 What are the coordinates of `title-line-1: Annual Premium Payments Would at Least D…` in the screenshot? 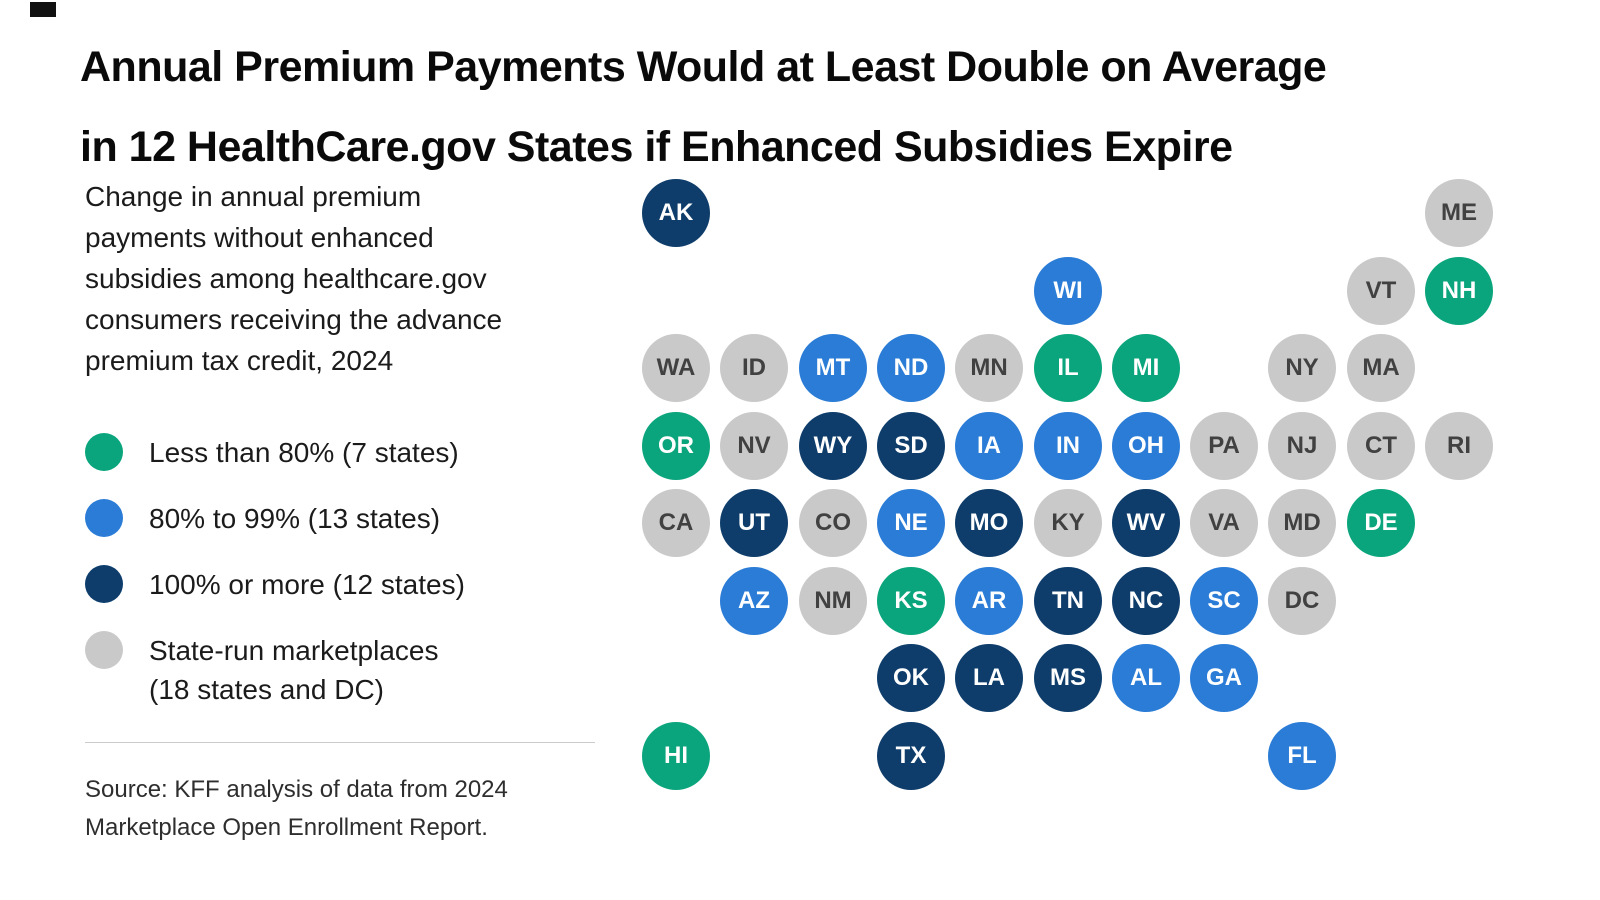 It's located at (703, 67).